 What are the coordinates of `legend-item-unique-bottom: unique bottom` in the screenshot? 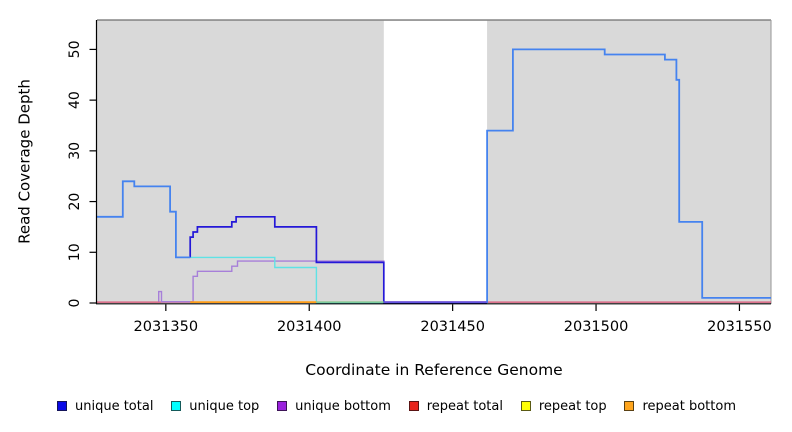 It's located at (334, 406).